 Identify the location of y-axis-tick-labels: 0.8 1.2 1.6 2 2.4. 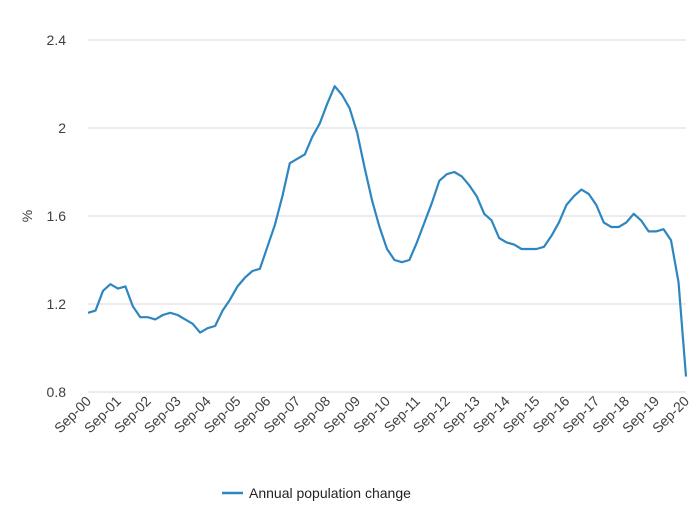
(57, 216).